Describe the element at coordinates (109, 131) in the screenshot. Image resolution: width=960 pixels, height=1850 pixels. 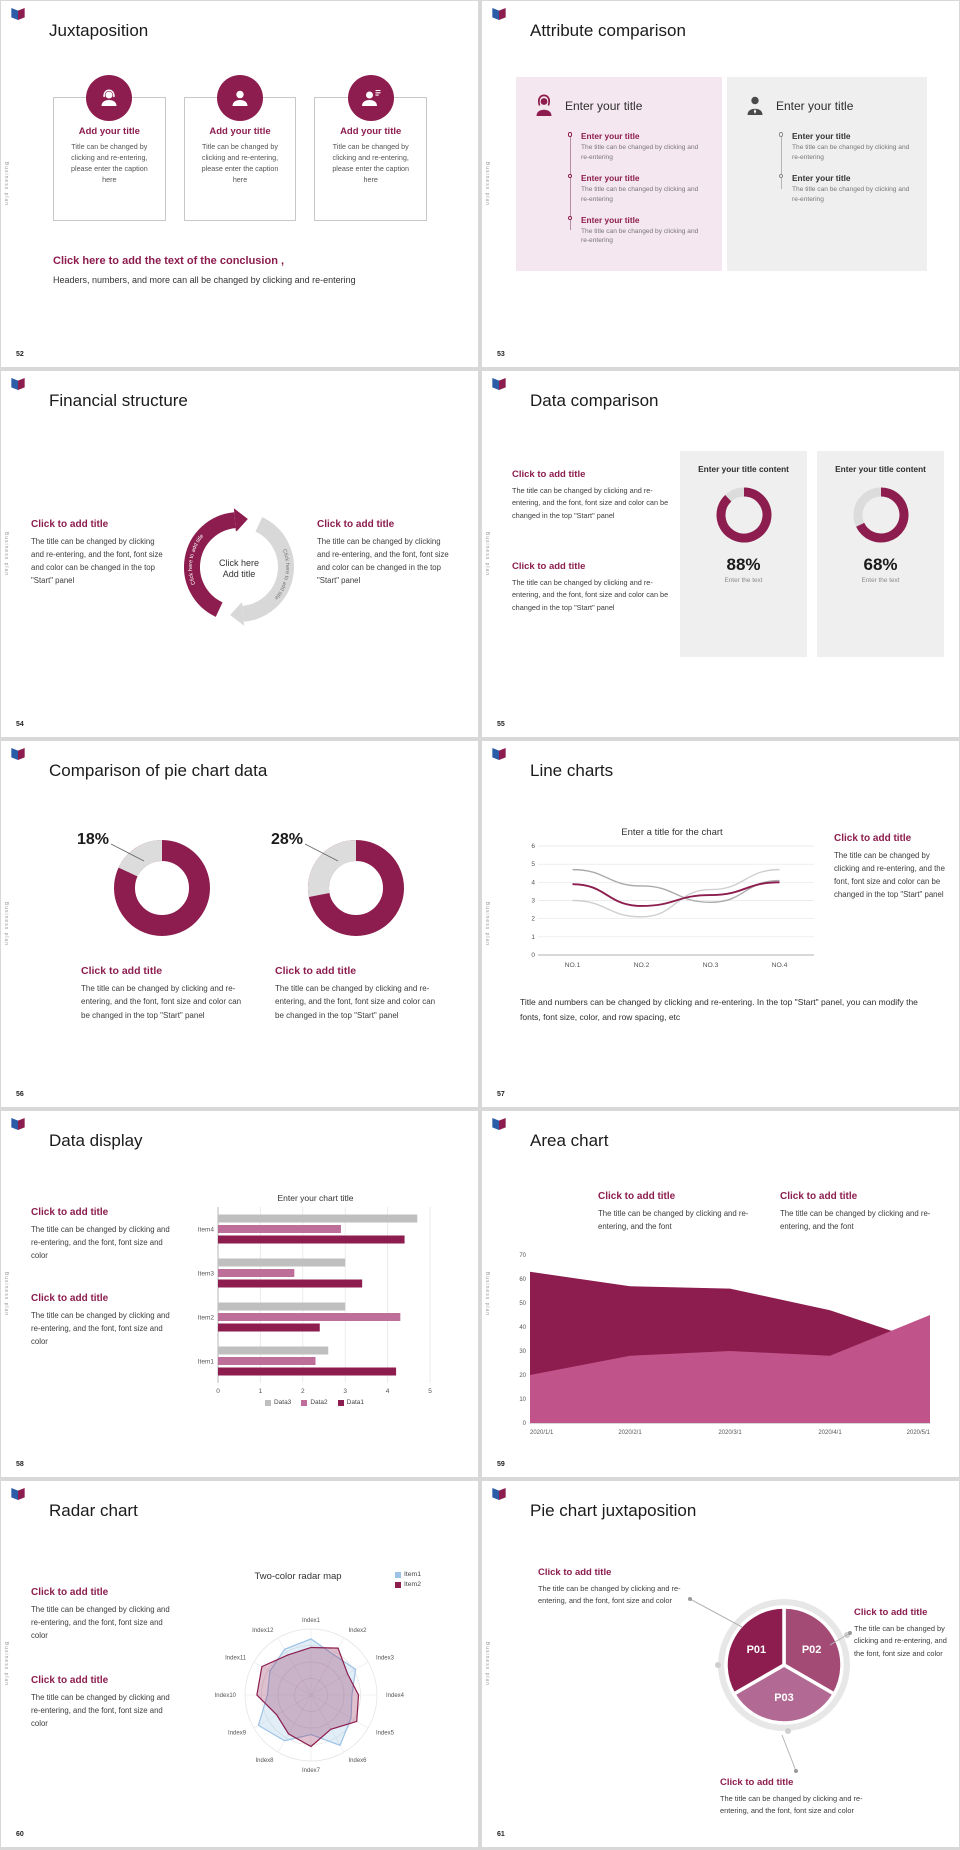
I see `card-title: Add your title` at that location.